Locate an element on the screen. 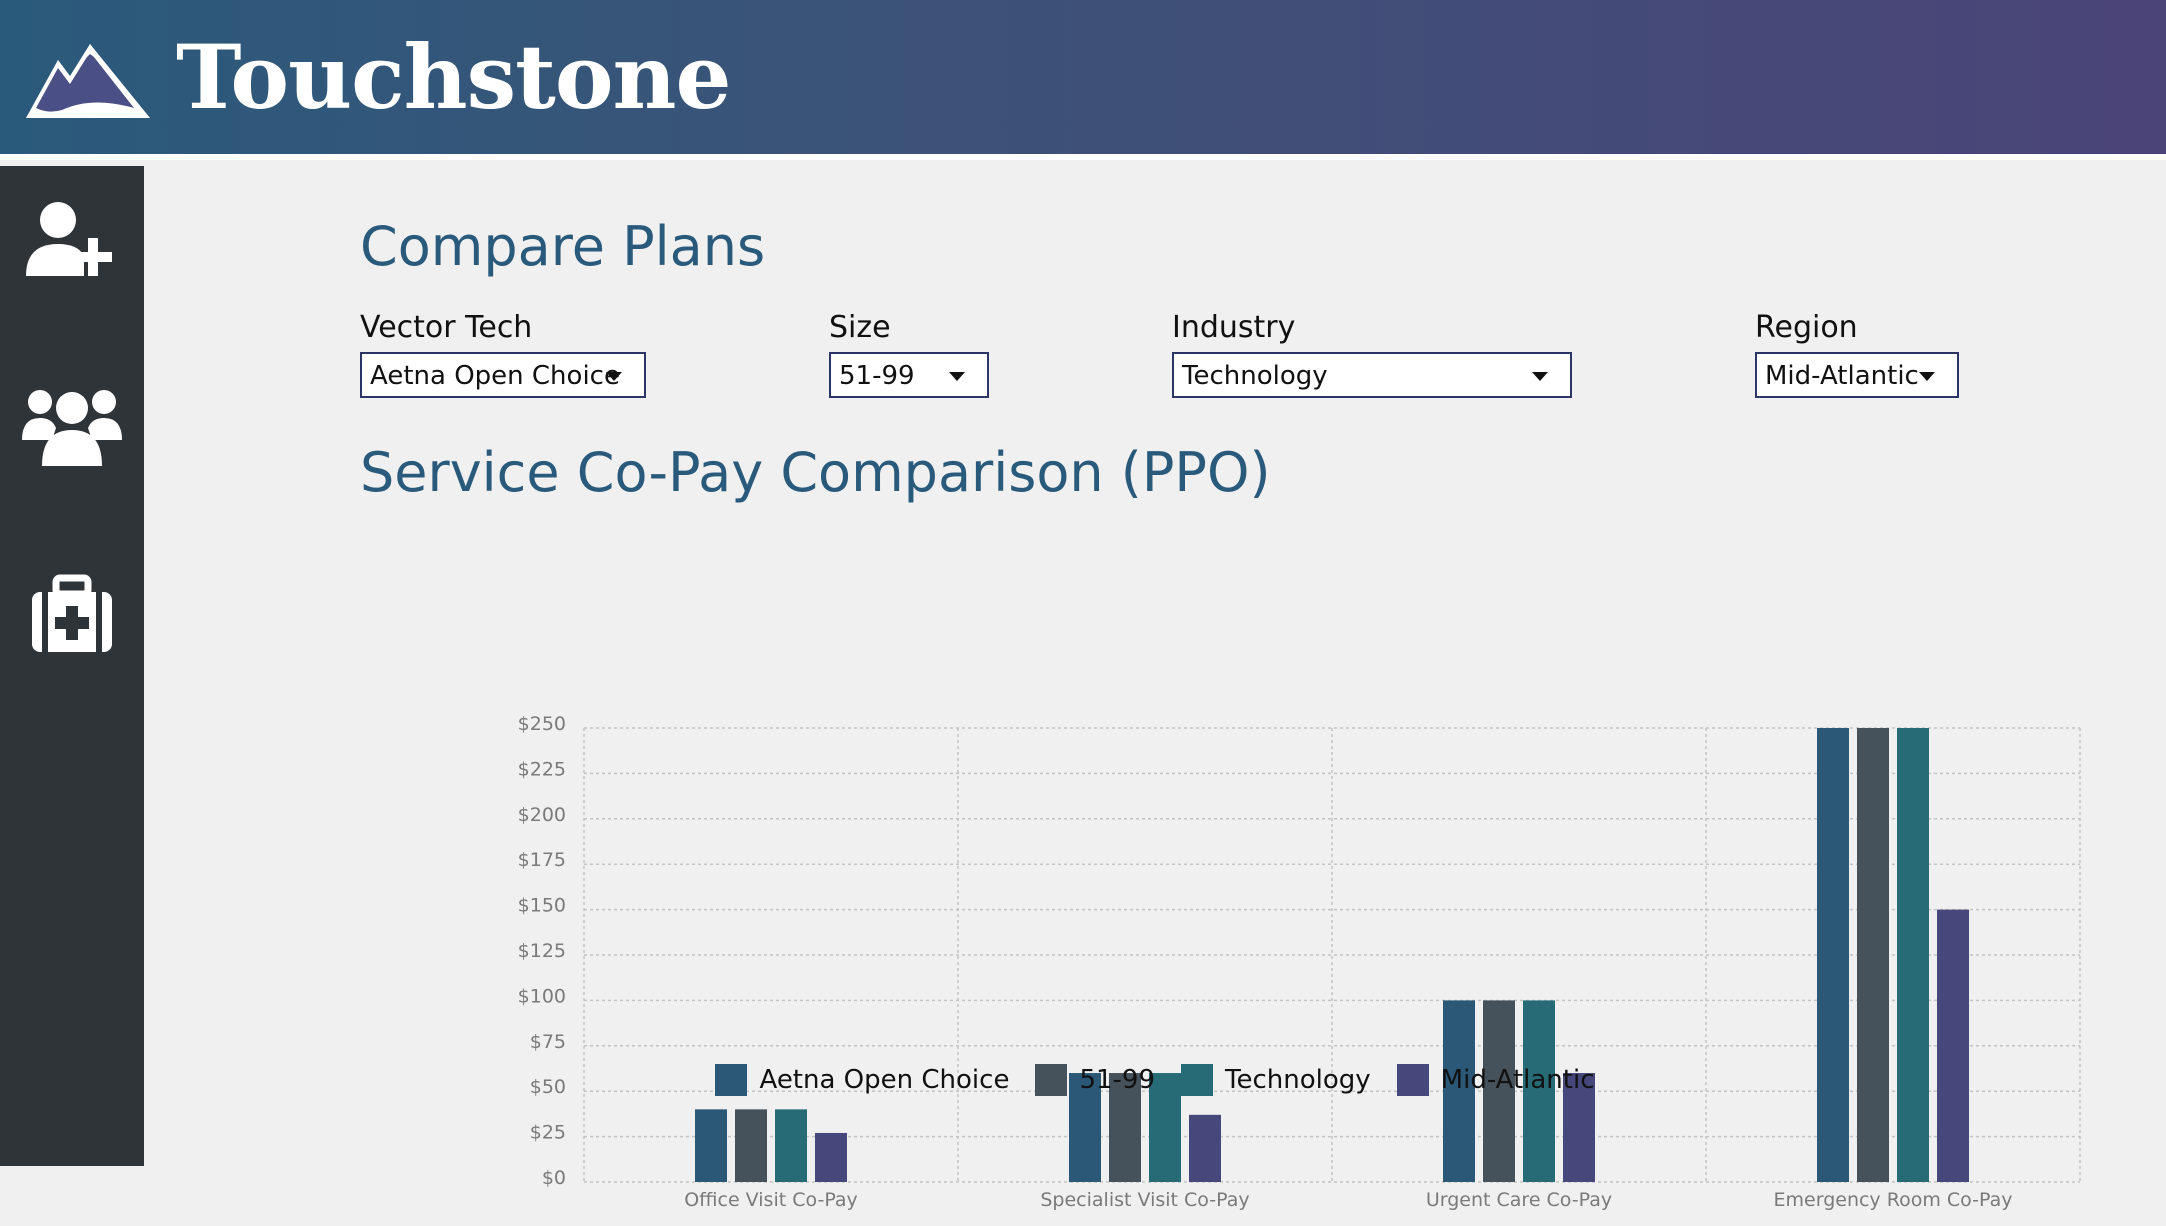 This screenshot has width=2166, height=1226. add-user-icon is located at coordinates (69, 239).